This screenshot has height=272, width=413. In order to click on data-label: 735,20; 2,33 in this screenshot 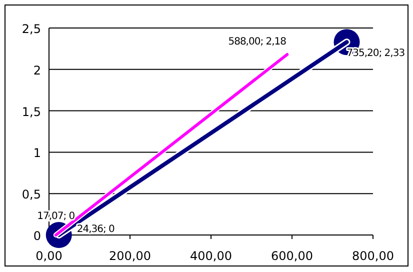, I will do `click(375, 54)`.